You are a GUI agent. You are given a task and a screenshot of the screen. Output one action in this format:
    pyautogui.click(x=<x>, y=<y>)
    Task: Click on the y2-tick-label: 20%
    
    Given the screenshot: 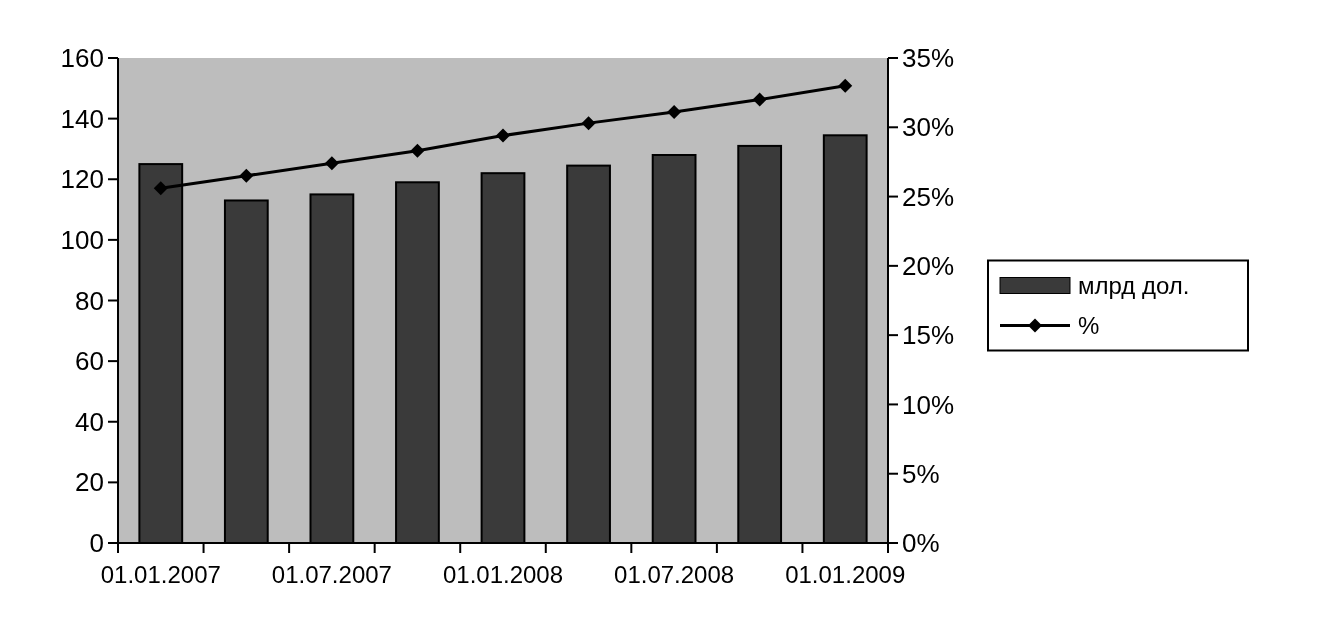 What is the action you would take?
    pyautogui.click(x=928, y=265)
    